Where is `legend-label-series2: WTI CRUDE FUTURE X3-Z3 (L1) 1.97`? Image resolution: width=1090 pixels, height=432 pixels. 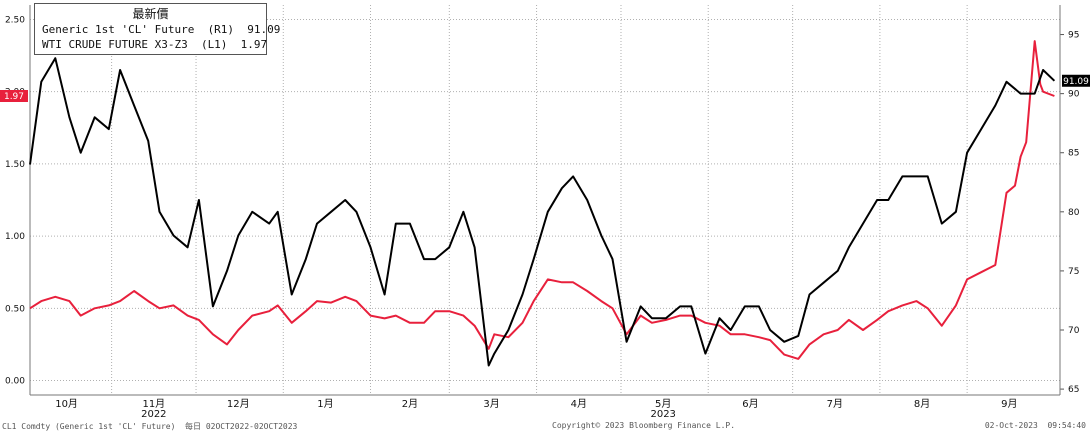 legend-label-series2: WTI CRUDE FUTURE X3-Z3 (L1) 1.97 is located at coordinates (155, 44).